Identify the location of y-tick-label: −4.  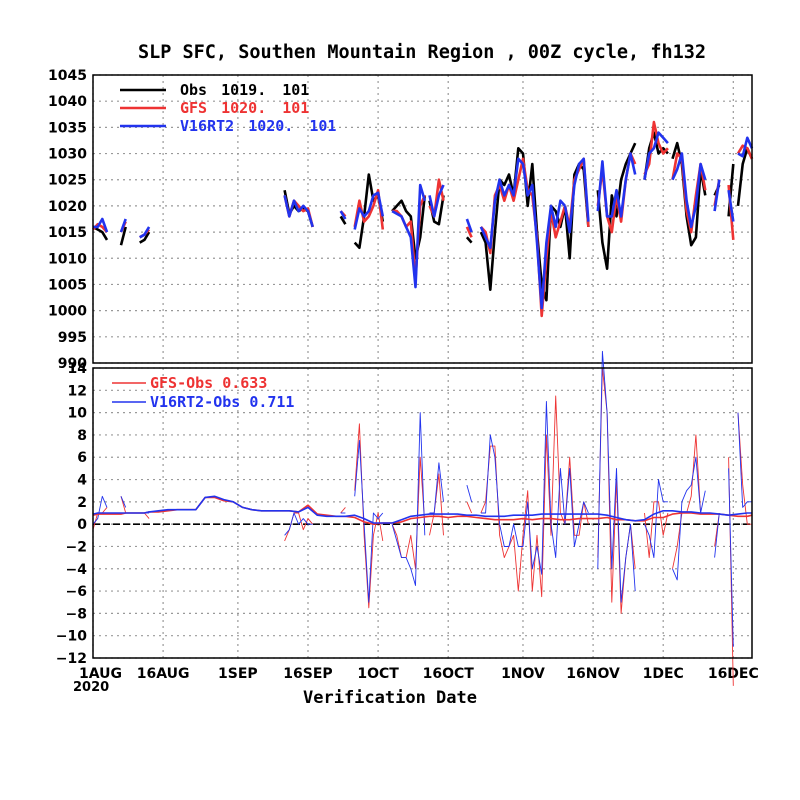
(77, 570).